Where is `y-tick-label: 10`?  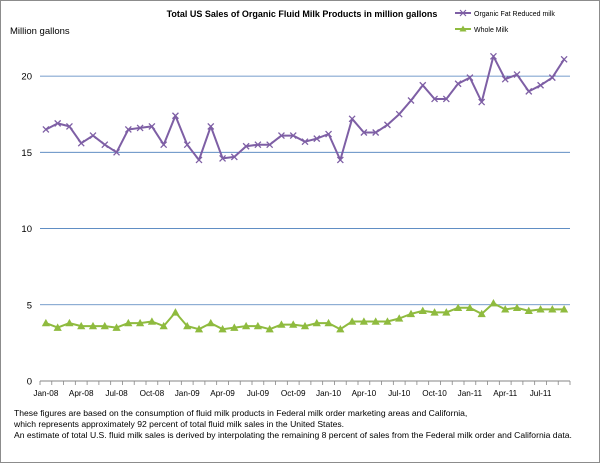 y-tick-label: 10 is located at coordinates (26, 229).